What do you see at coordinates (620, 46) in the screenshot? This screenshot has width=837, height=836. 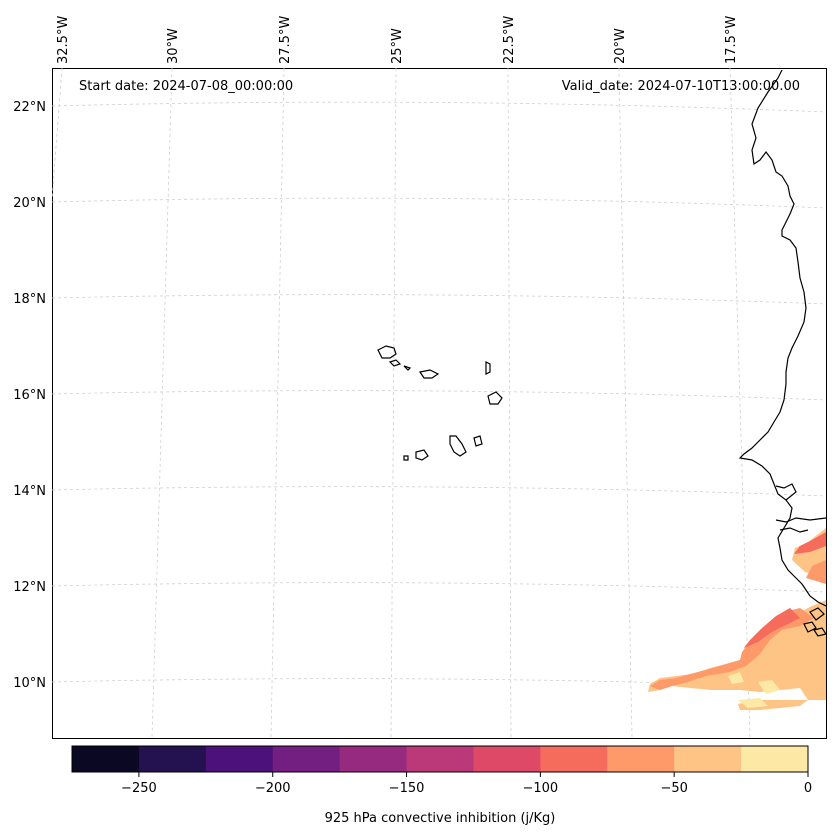 I see `lon-label: 20°W` at bounding box center [620, 46].